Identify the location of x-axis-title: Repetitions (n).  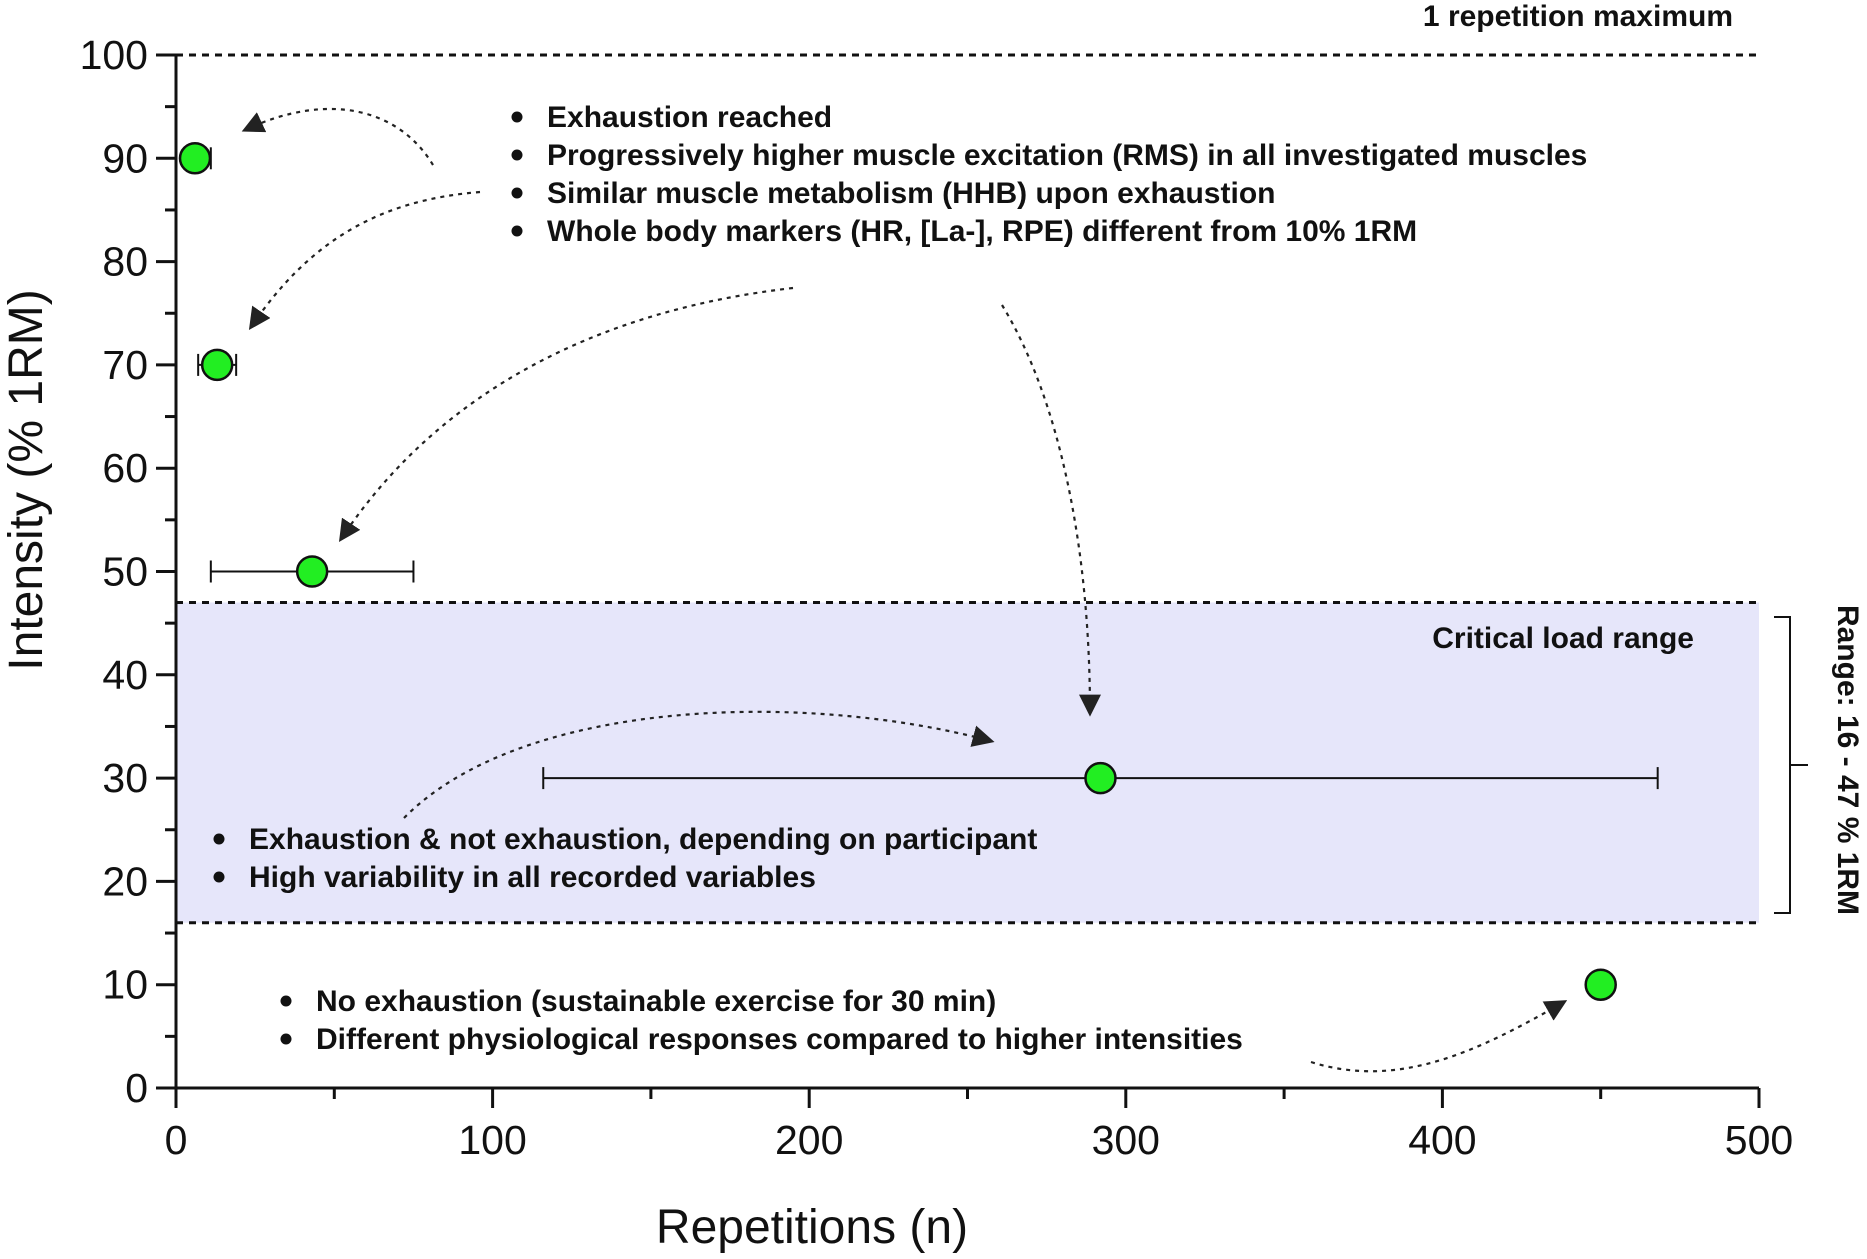
(812, 1227).